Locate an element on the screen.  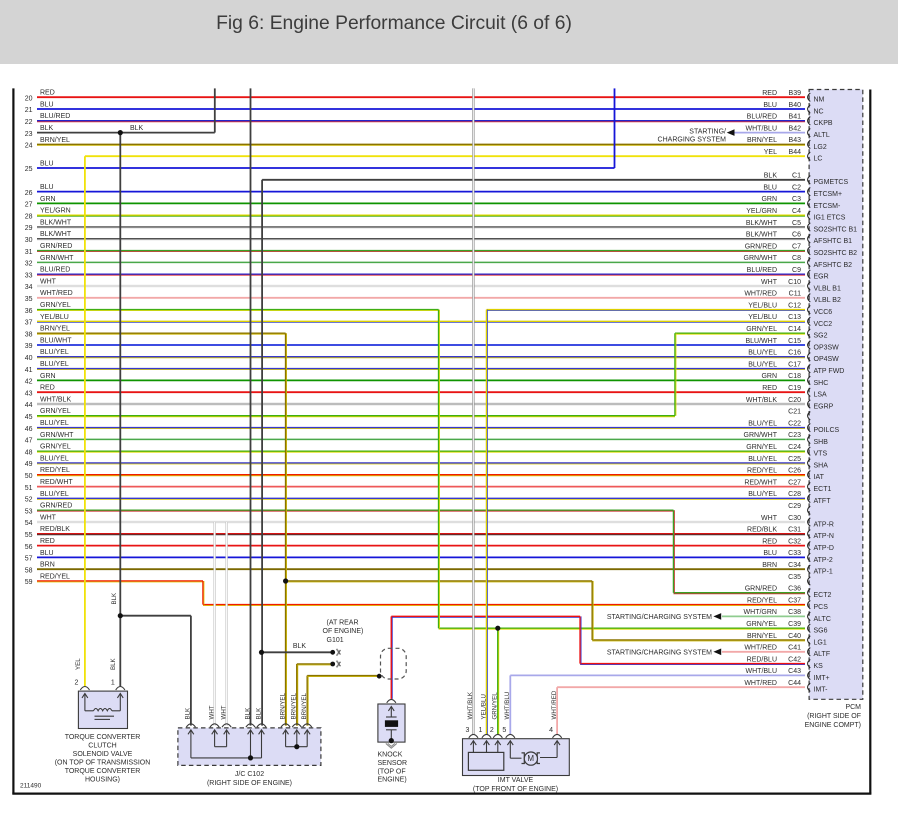
svg-text: ATP-2 is located at coordinates (823, 560).